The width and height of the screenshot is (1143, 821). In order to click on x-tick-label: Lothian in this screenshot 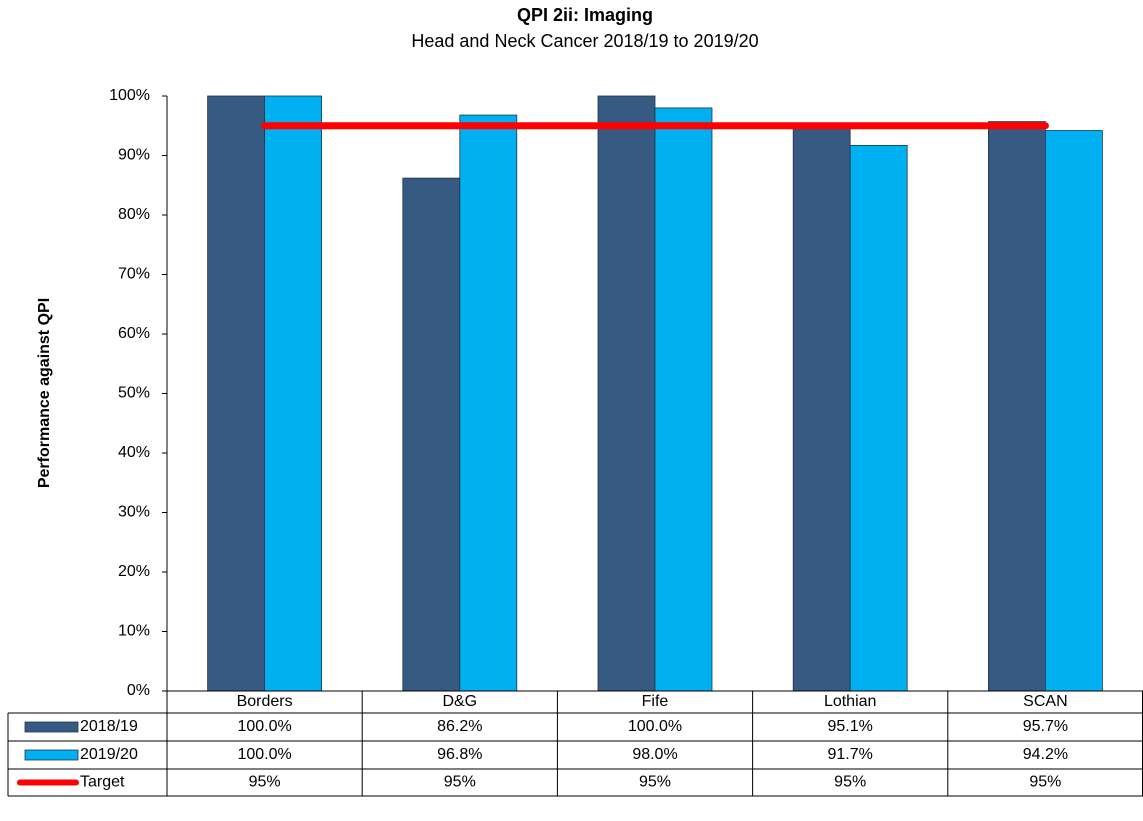, I will do `click(850, 701)`.